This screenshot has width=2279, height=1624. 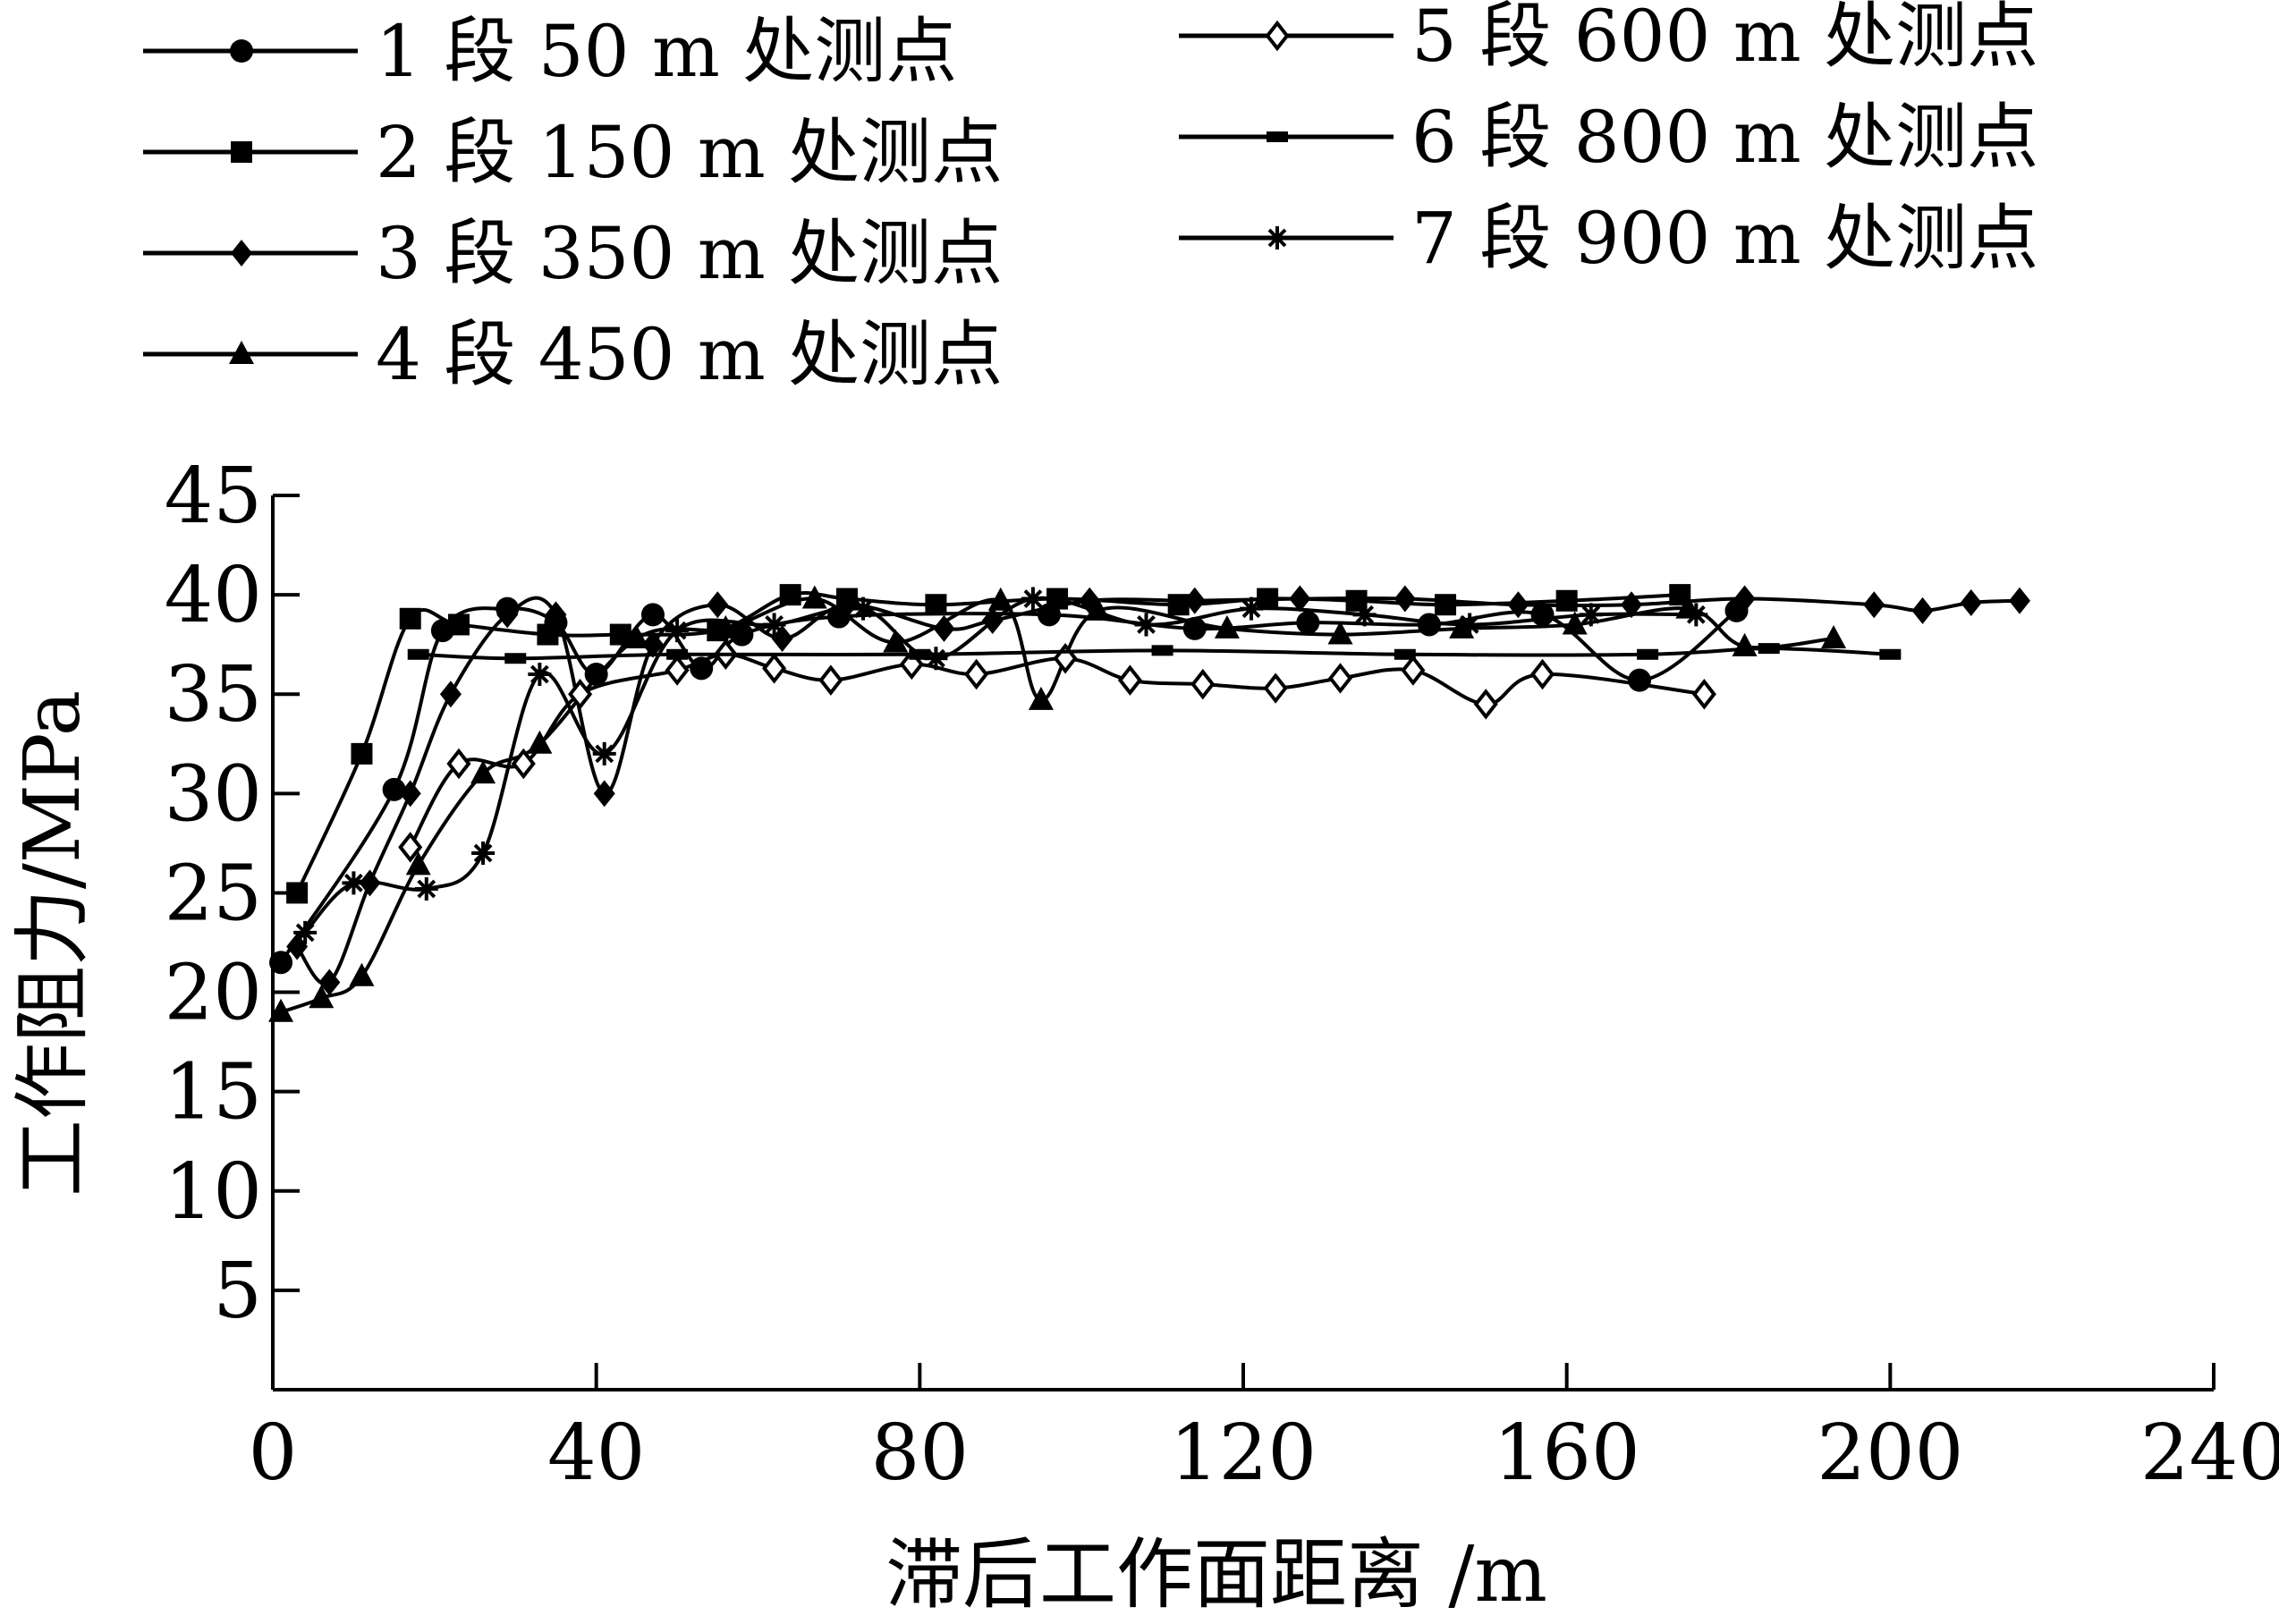 What do you see at coordinates (689, 354) in the screenshot?
I see `legend-label: 4 段 450 m 处测点` at bounding box center [689, 354].